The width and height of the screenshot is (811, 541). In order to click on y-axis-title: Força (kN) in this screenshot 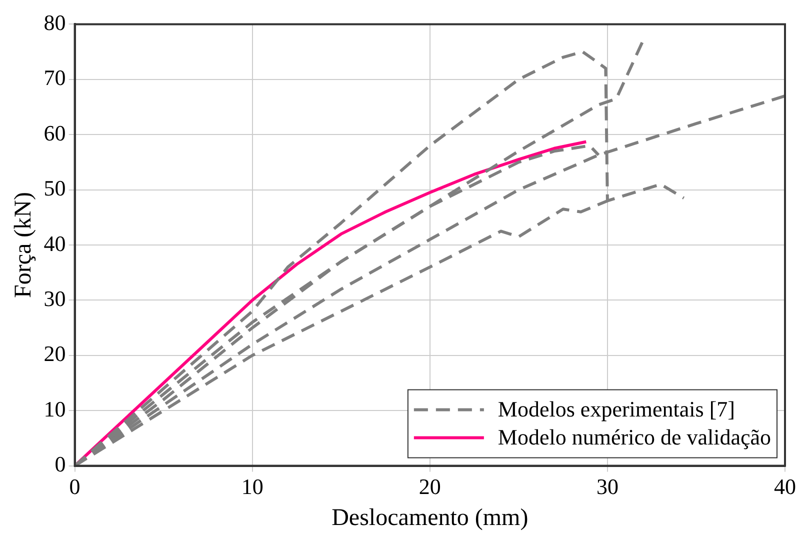, I will do `click(23, 245)`.